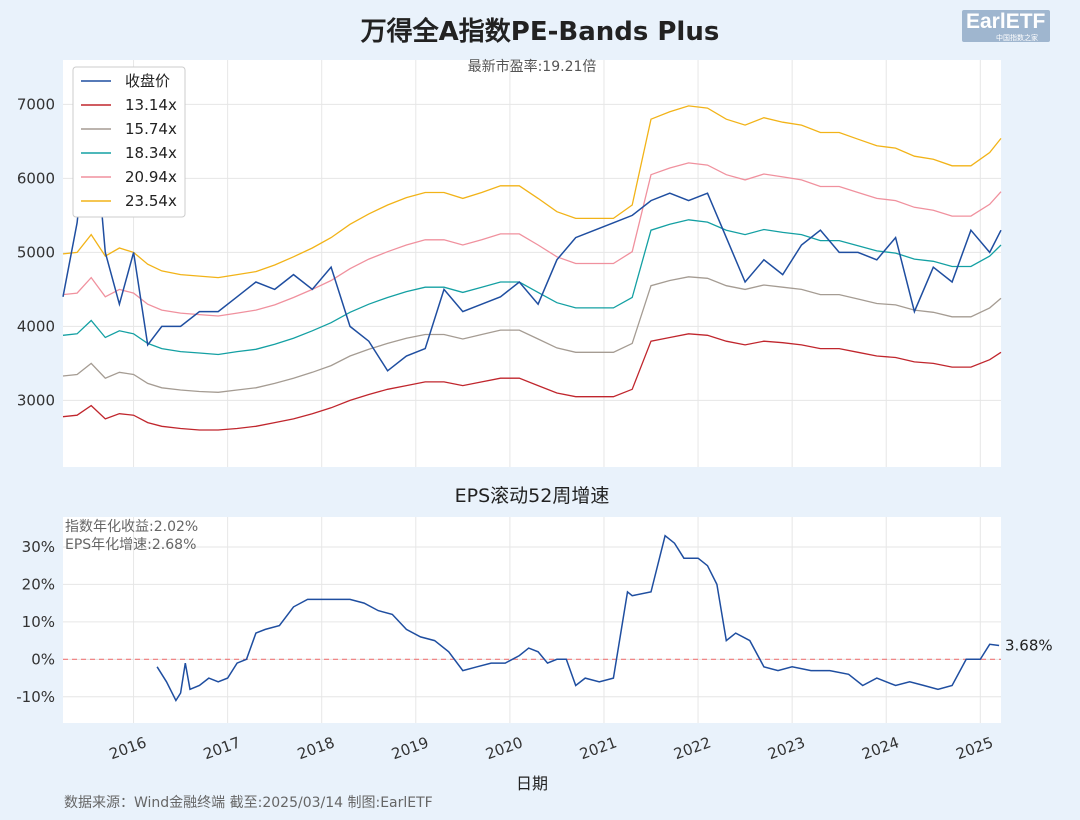  I want to click on x-axis-label: 日期, so click(532, 783).